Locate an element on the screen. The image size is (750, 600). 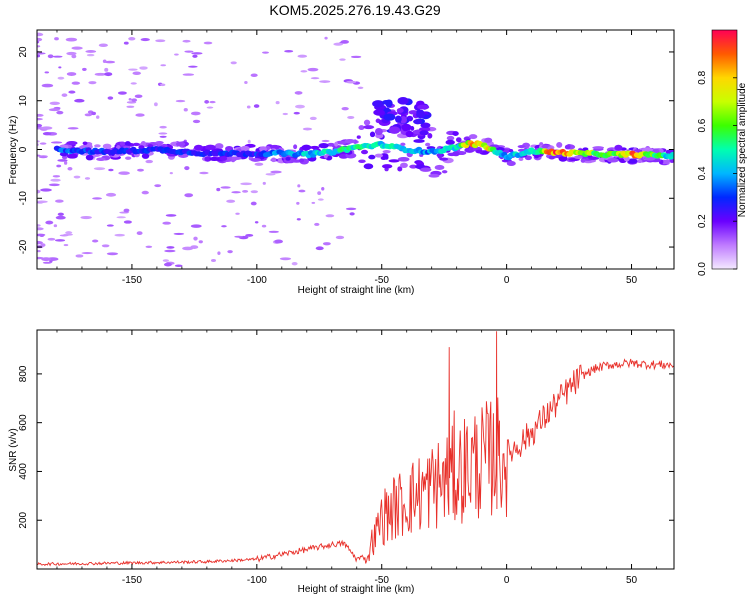
snr-xlabel: Height of straight line (km) is located at coordinates (356, 589).